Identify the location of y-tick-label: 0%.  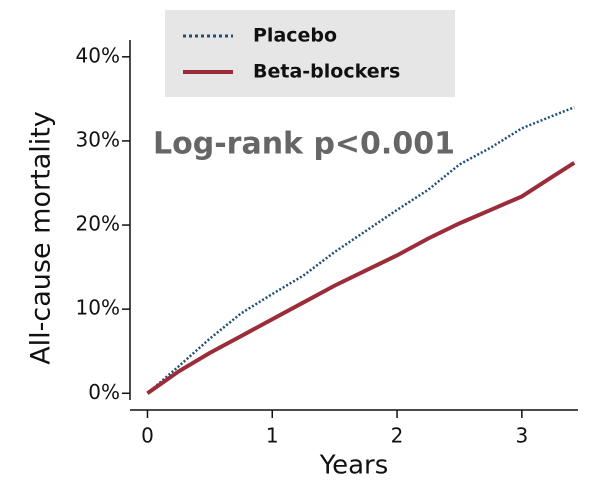
(104, 392).